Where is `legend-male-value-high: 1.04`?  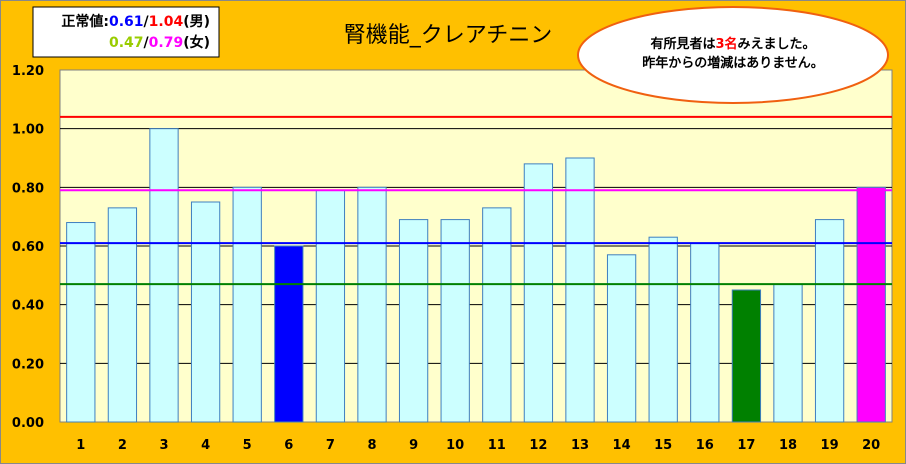 legend-male-value-high: 1.04 is located at coordinates (166, 22).